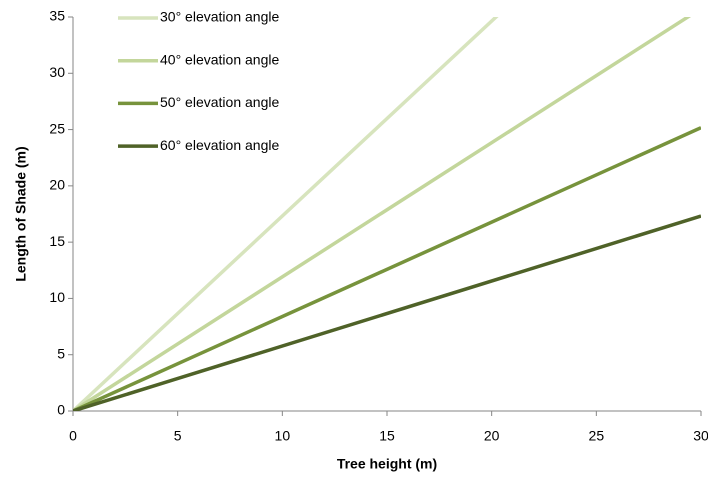  Describe the element at coordinates (57, 297) in the screenshot. I see `y-tick-label: 10` at that location.